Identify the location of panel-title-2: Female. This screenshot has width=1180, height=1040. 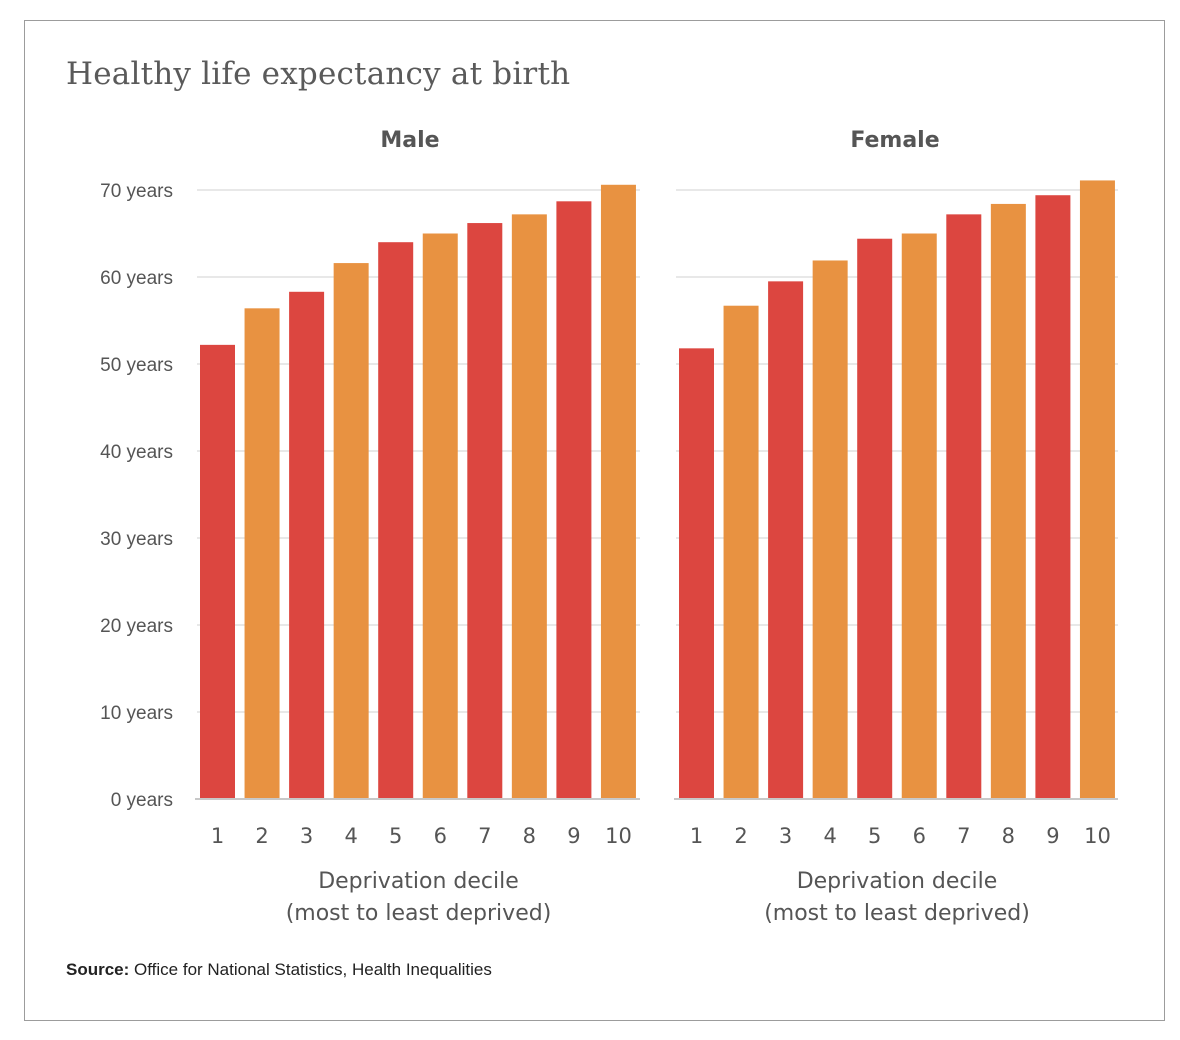
(894, 140).